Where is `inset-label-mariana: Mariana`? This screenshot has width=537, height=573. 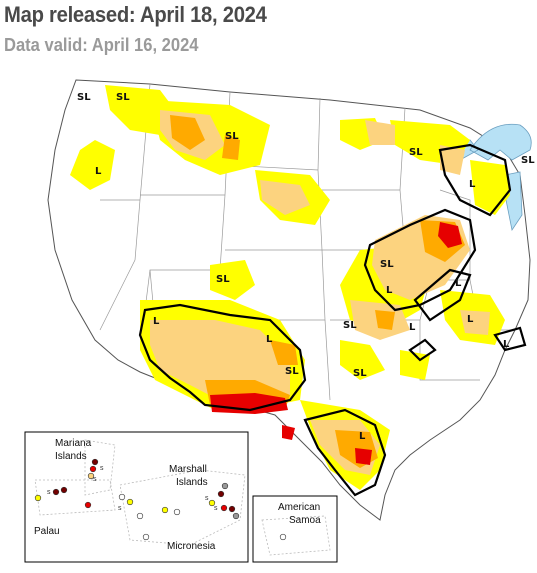
inset-label-mariana: Mariana is located at coordinates (73, 443).